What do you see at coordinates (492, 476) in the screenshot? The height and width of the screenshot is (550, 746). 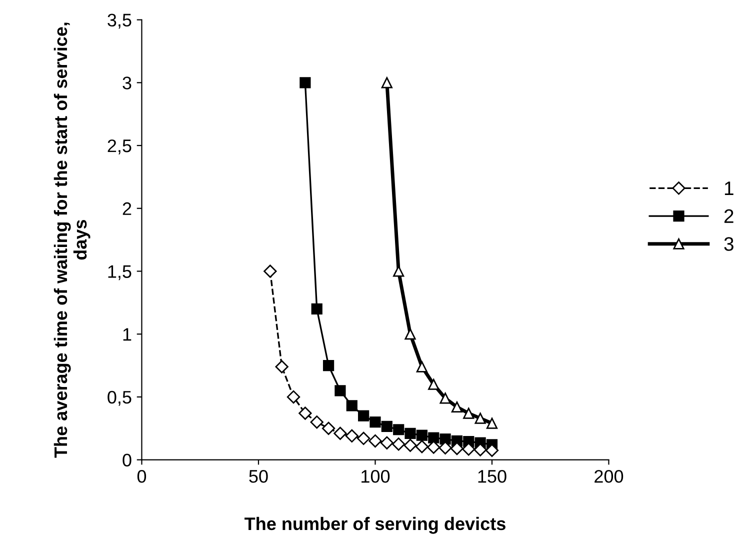 I see `x-tick-label: 150` at bounding box center [492, 476].